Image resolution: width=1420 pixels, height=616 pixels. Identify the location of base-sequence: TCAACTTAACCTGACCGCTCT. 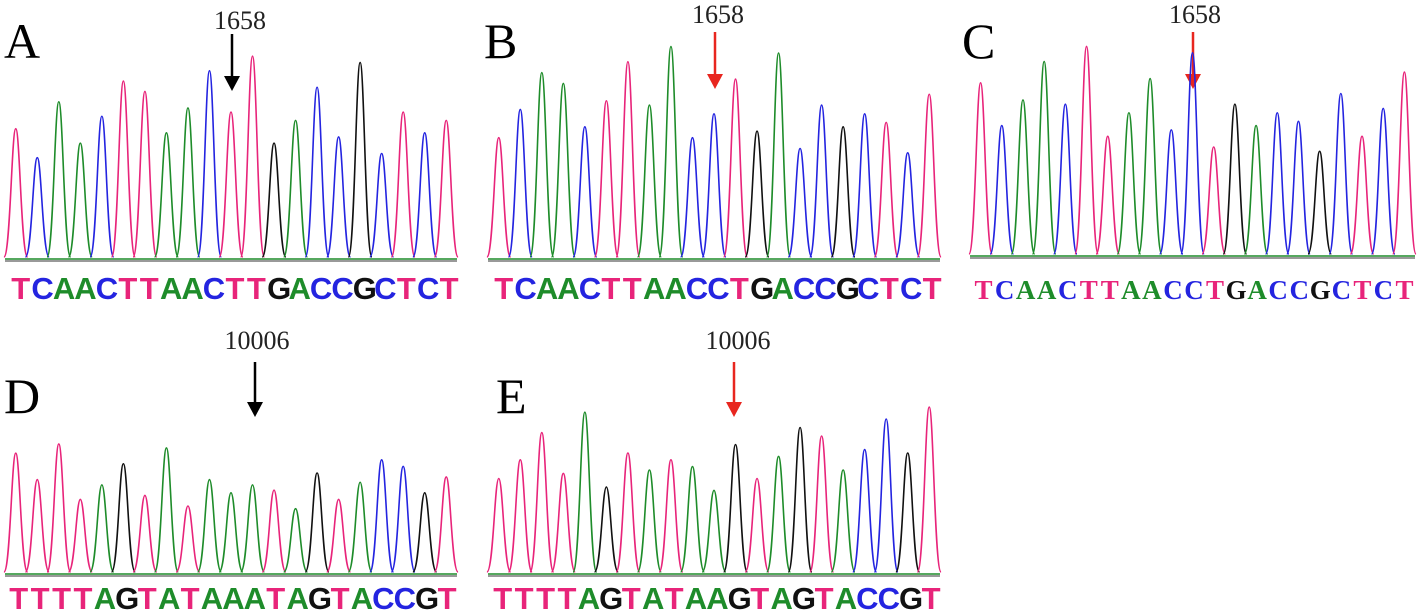
(718, 288).